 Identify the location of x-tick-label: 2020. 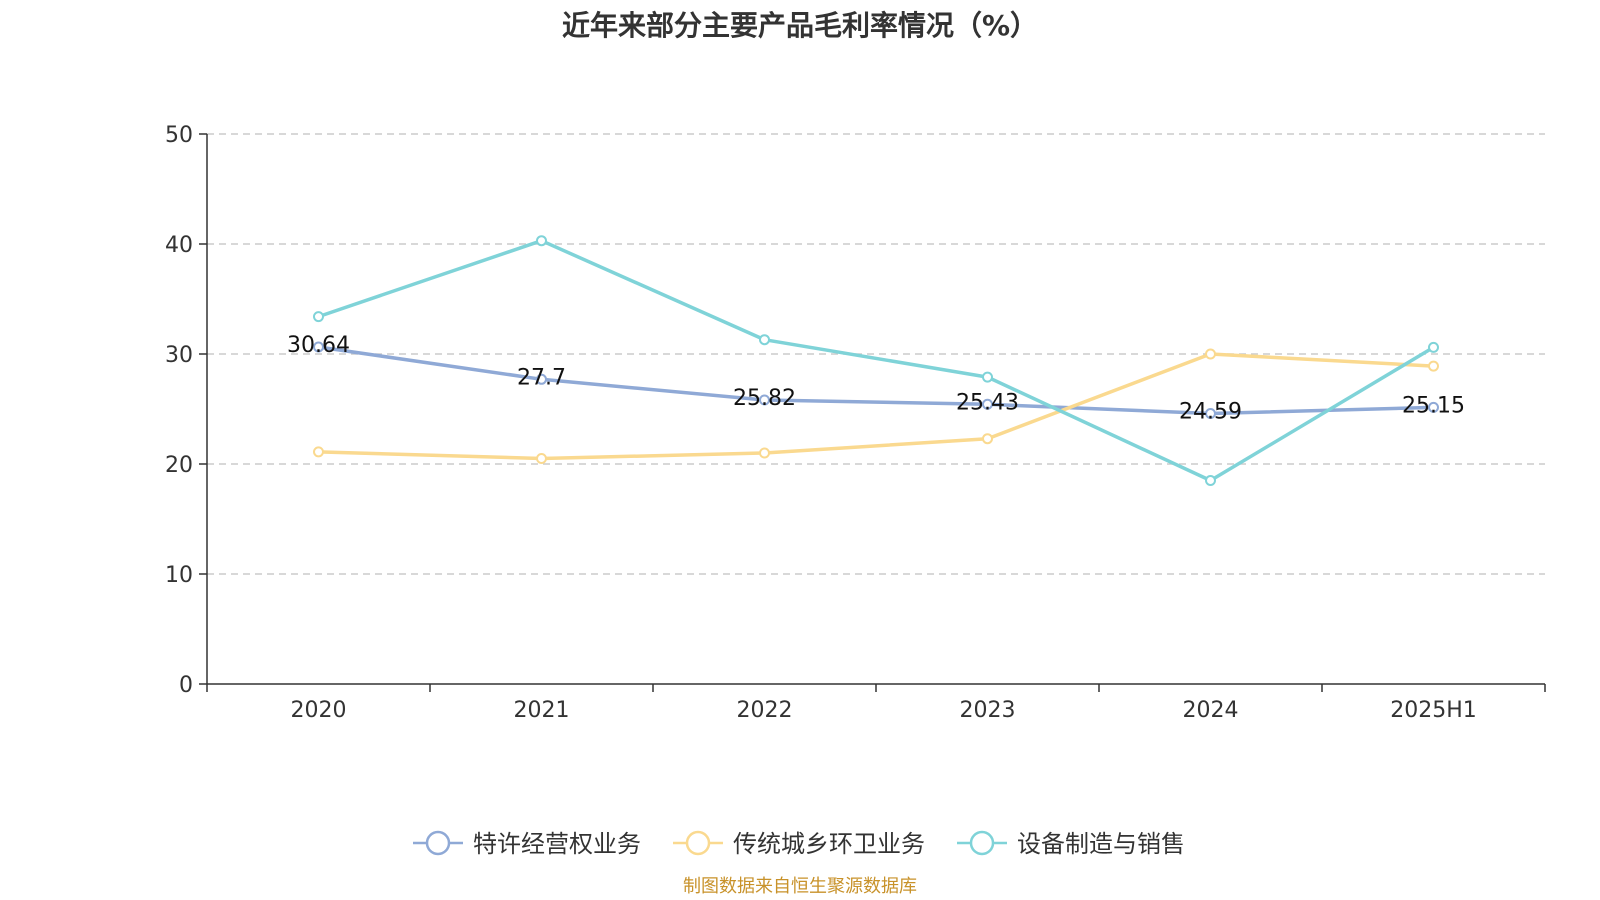
(319, 710).